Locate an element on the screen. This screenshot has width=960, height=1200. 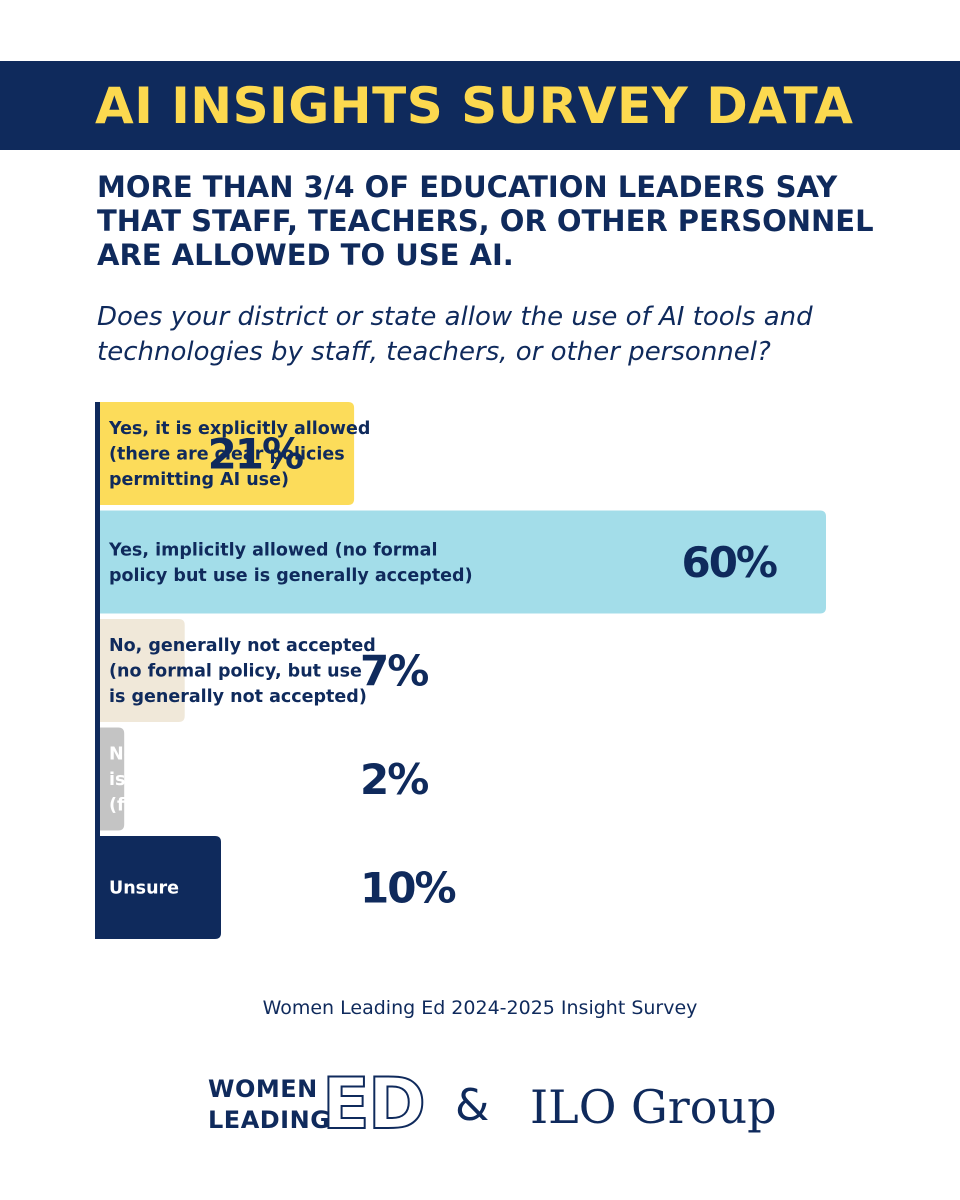
category-label-line: policy but use is generally accepted) is located at coordinates (291, 576).